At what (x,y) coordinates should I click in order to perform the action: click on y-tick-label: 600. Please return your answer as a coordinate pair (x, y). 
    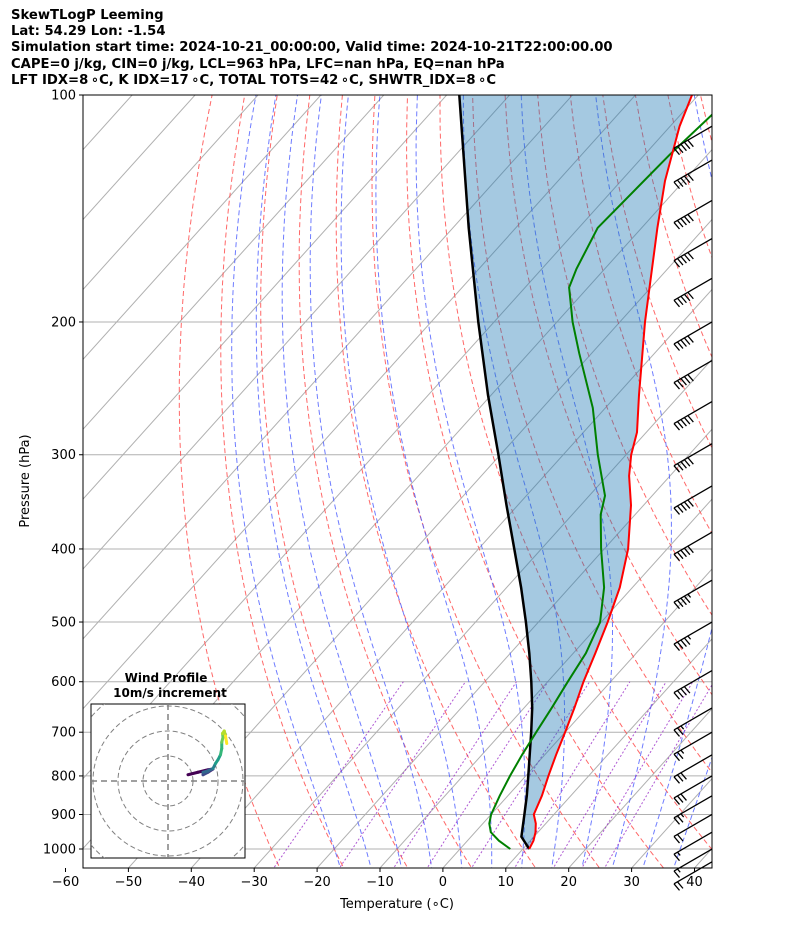
    Looking at the image, I should click on (63, 682).